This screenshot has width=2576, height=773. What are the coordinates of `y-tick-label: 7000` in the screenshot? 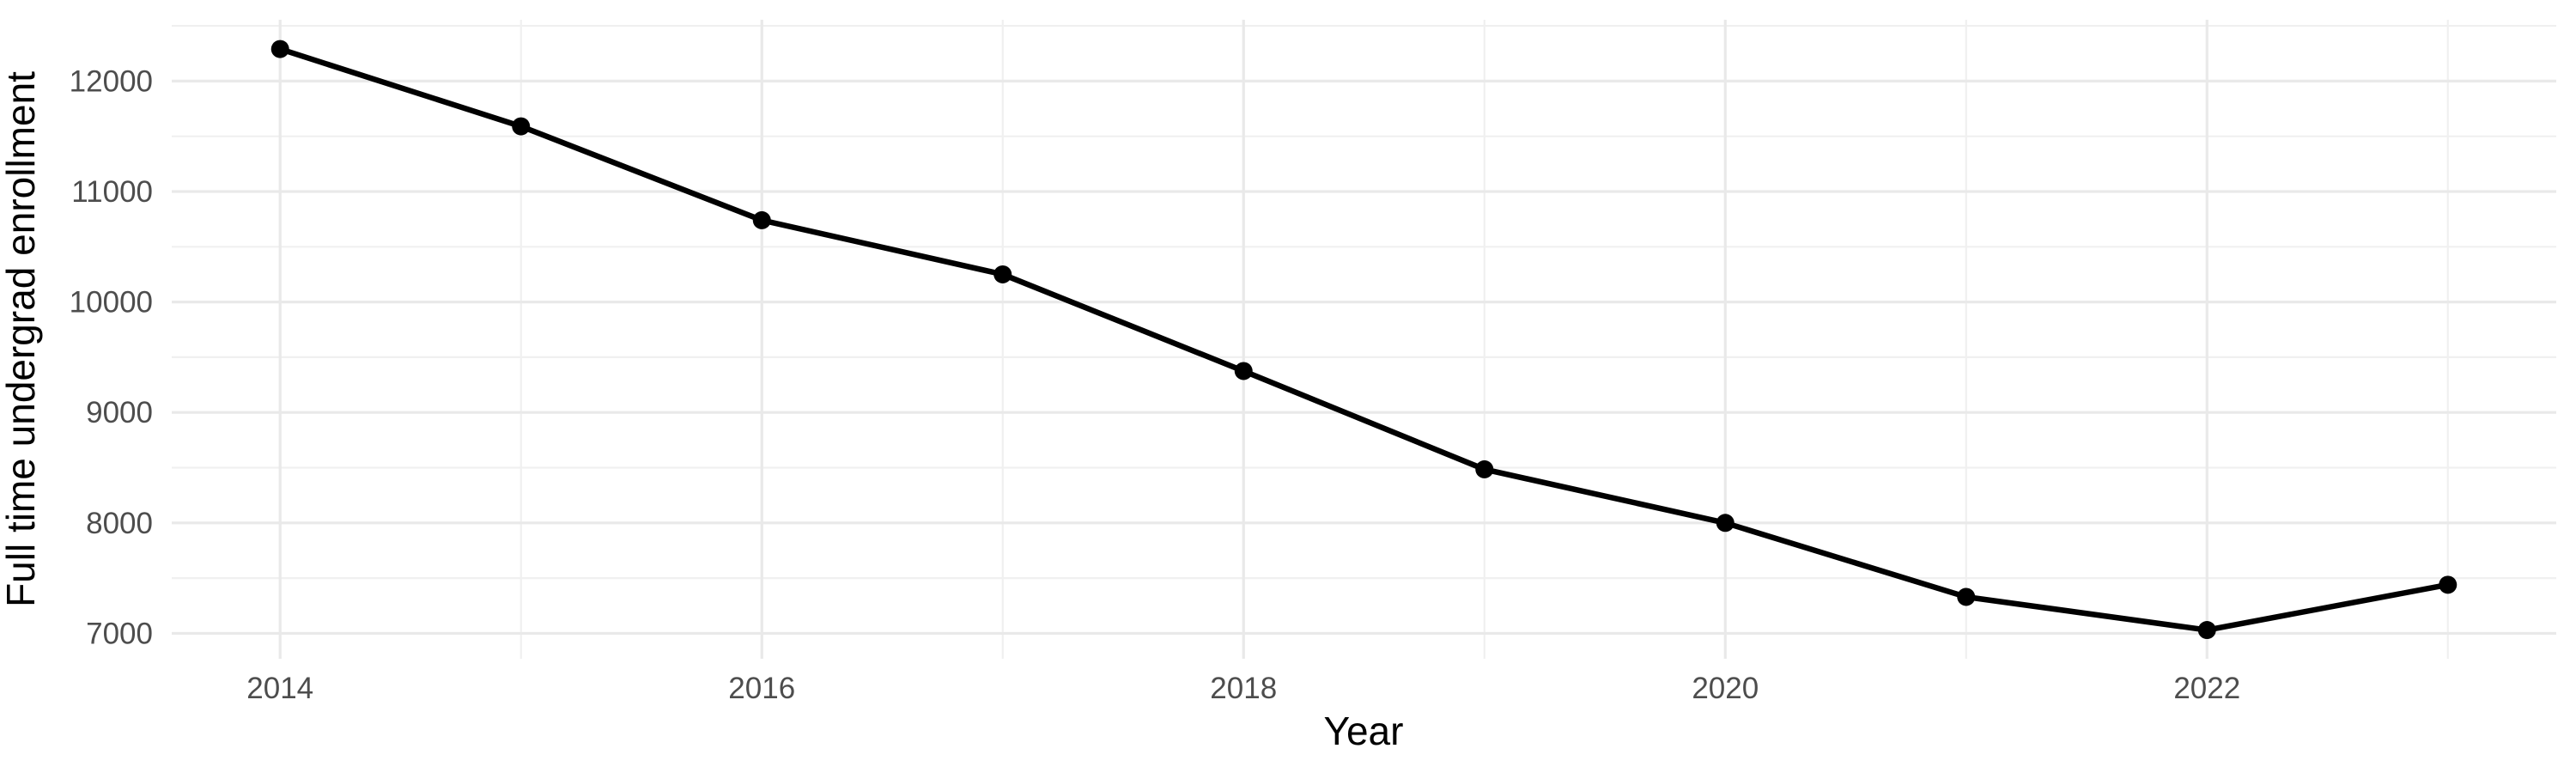 It's located at (119, 633).